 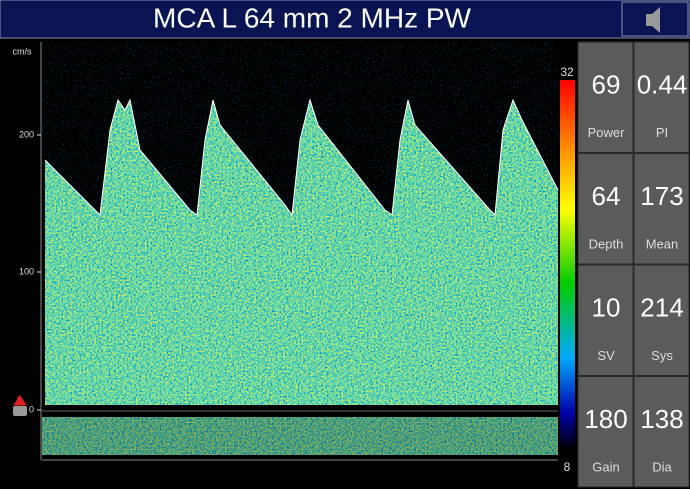 What do you see at coordinates (661, 419) in the screenshot?
I see `metric-value: 138` at bounding box center [661, 419].